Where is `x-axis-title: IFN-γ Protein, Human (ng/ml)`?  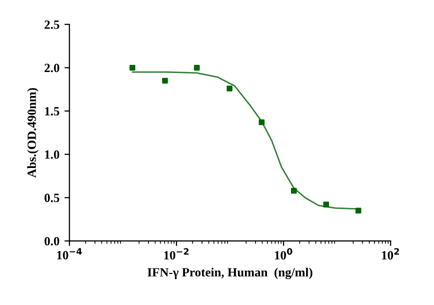
x-axis-title: IFN-γ Protein, Human (ng/ml) is located at coordinates (230, 274).